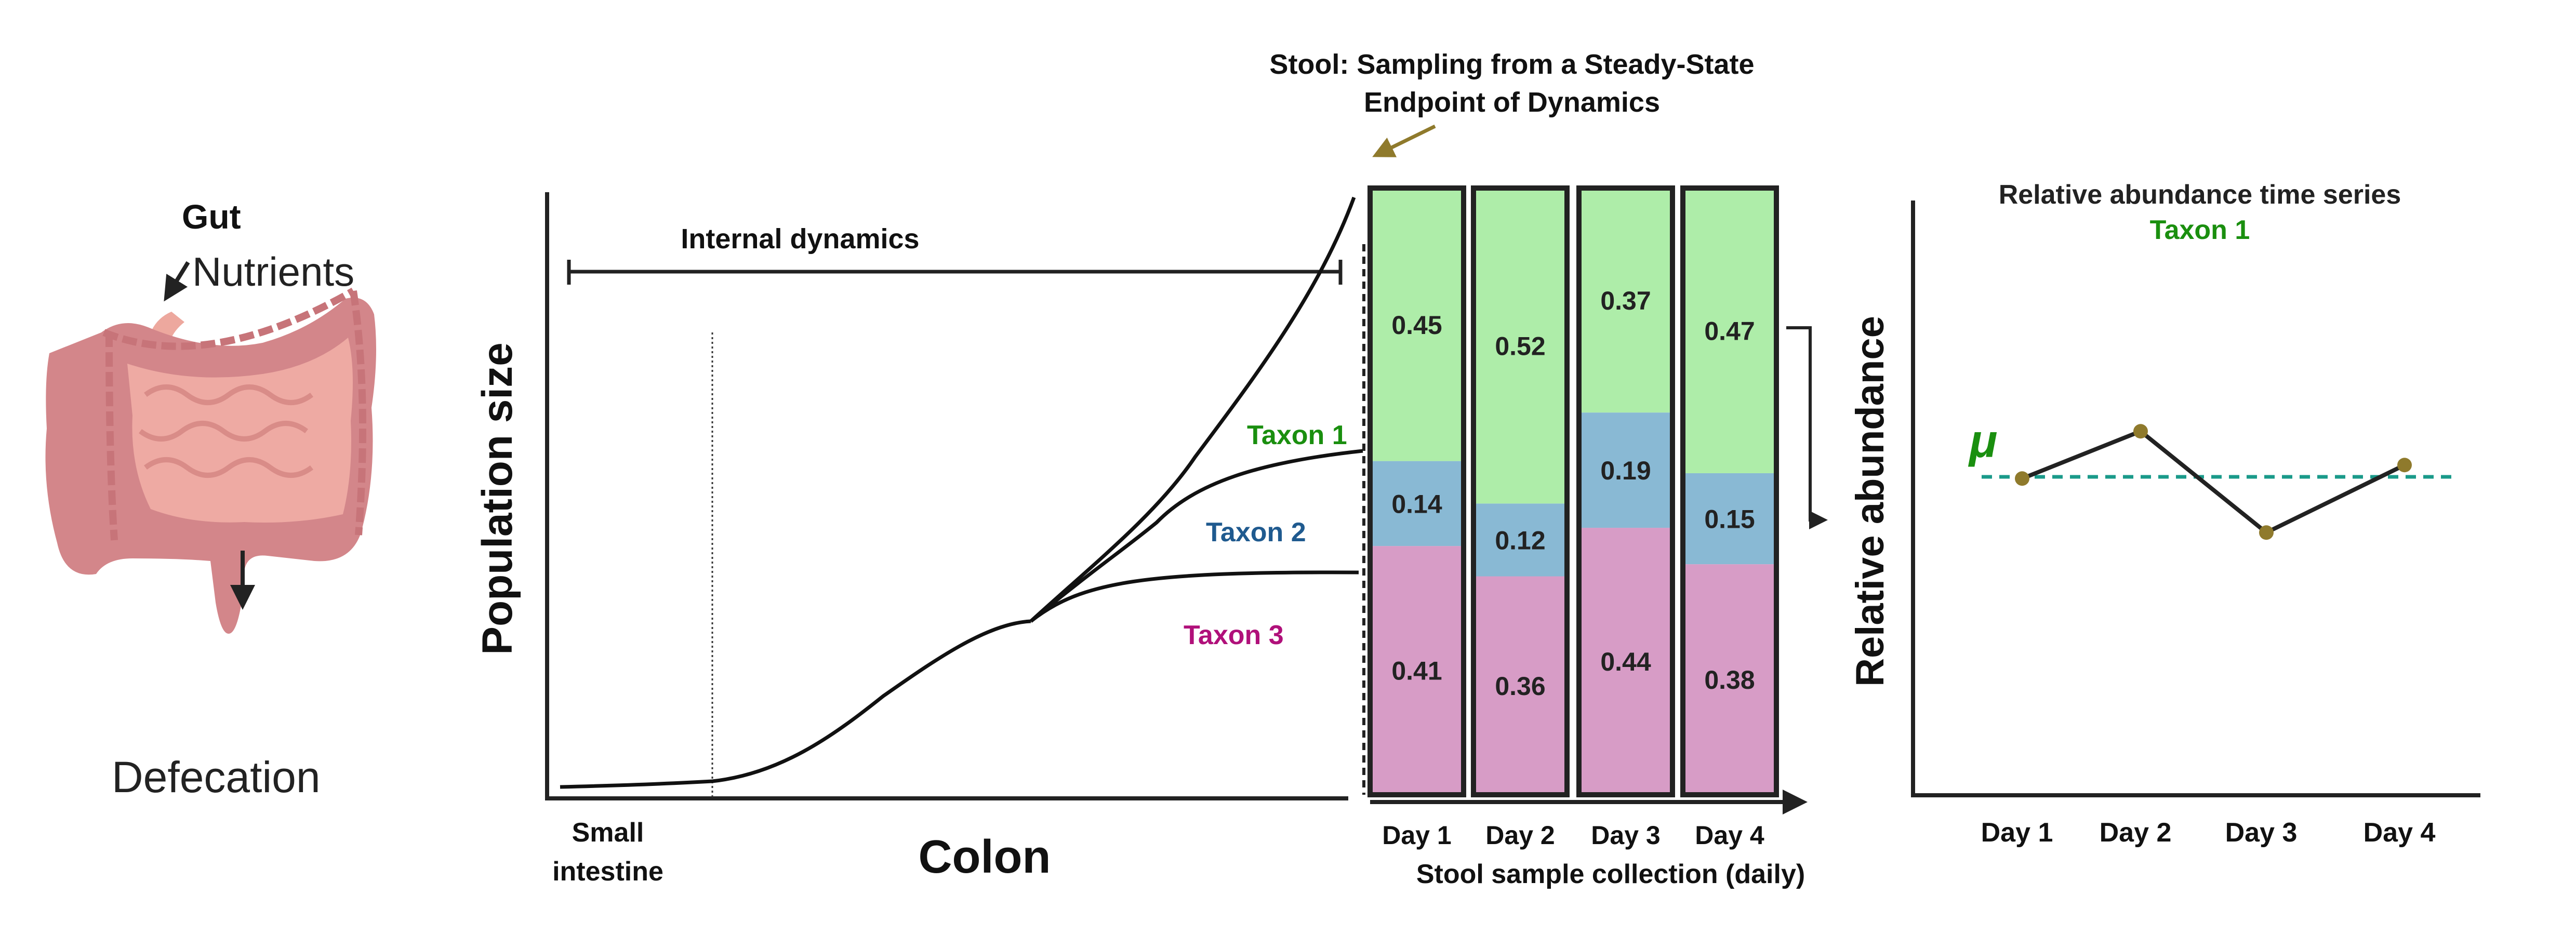 This screenshot has width=2576, height=935. I want to click on bar-value-label: 0.38, so click(1729, 679).